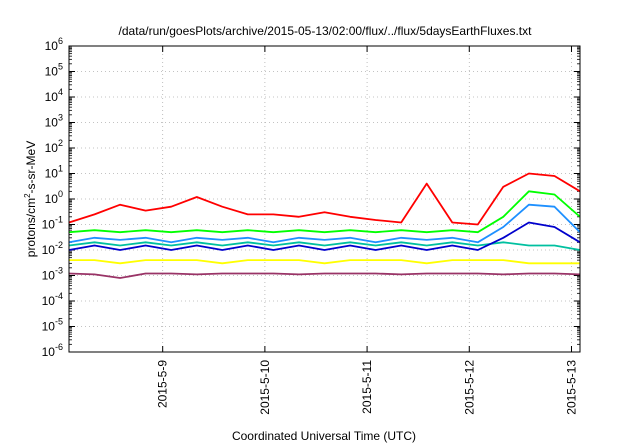  Describe the element at coordinates (265, 387) in the screenshot. I see `x-tick-label: 2015-5-10` at that location.